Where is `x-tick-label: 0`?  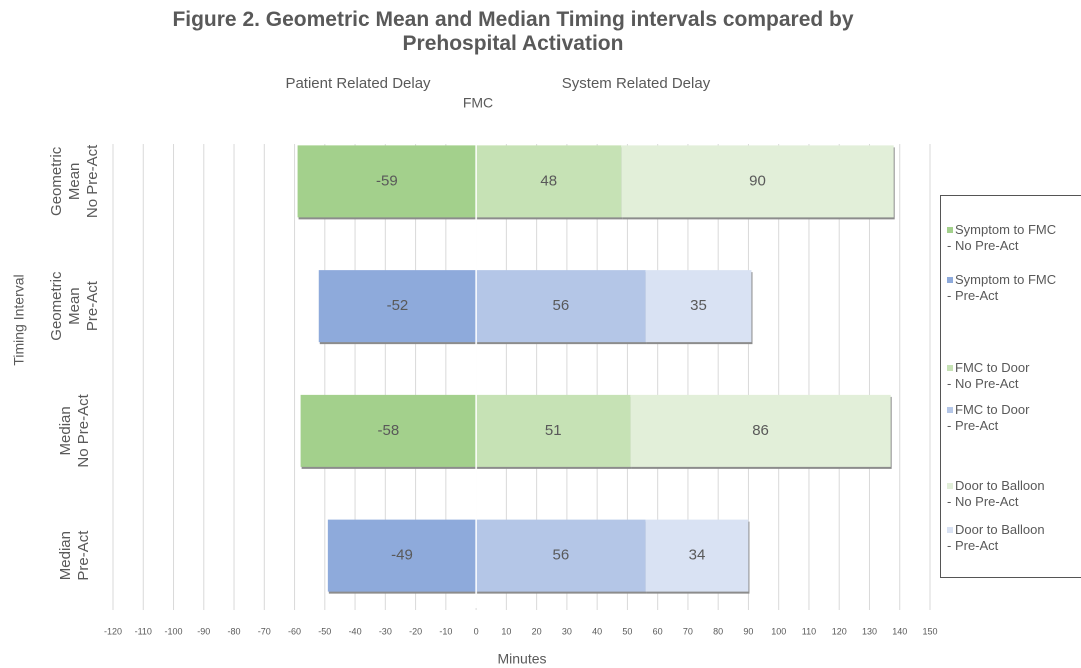 x-tick-label: 0 is located at coordinates (476, 631).